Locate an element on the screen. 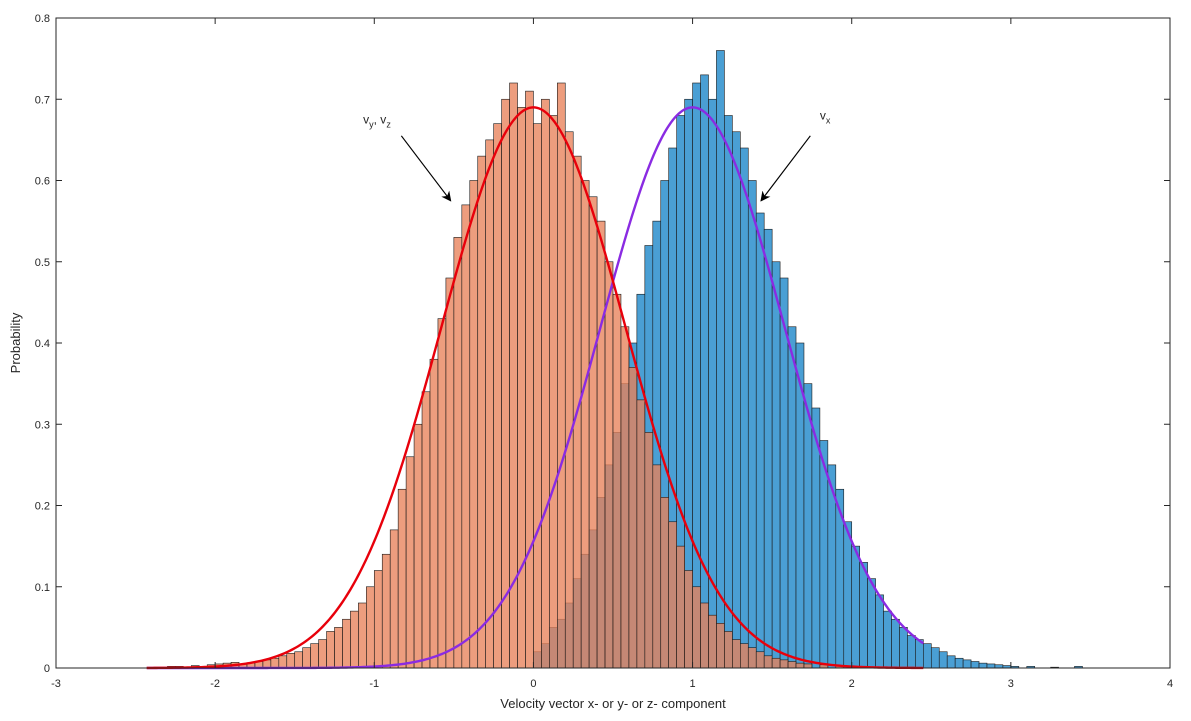 Image resolution: width=1191 pixels, height=721 pixels. y-tick-label: 0.6 is located at coordinates (42, 182).